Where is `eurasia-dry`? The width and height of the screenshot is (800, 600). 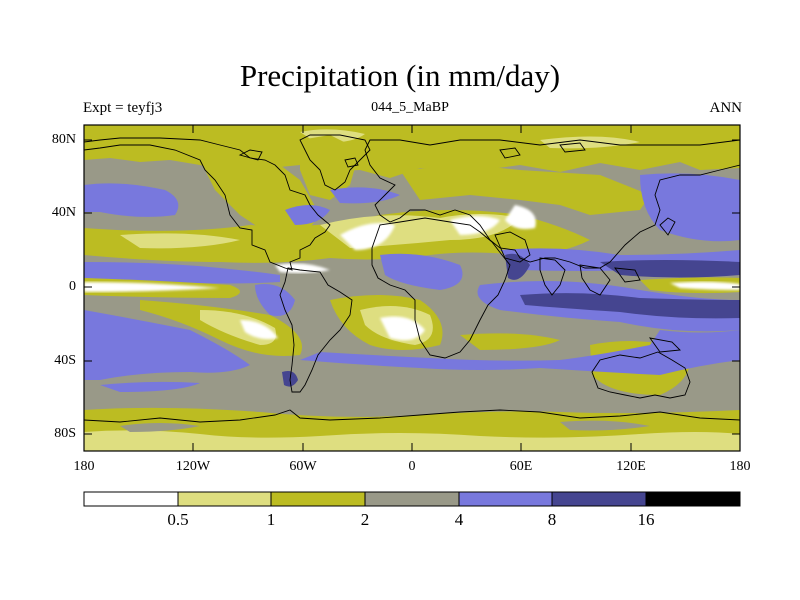
eurasia-dry is located at coordinates (525, 190).